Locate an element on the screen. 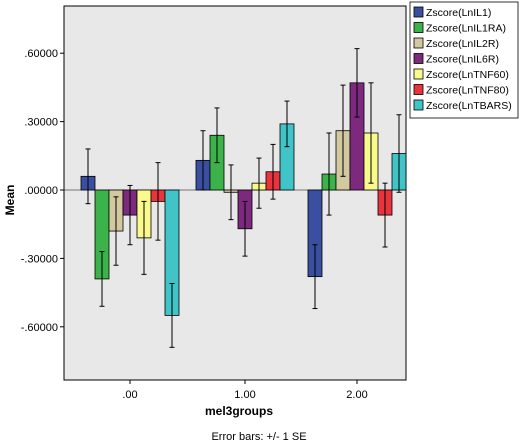 The height and width of the screenshot is (448, 520). legend-label: Zscore(LnTNF60) is located at coordinates (467, 75).